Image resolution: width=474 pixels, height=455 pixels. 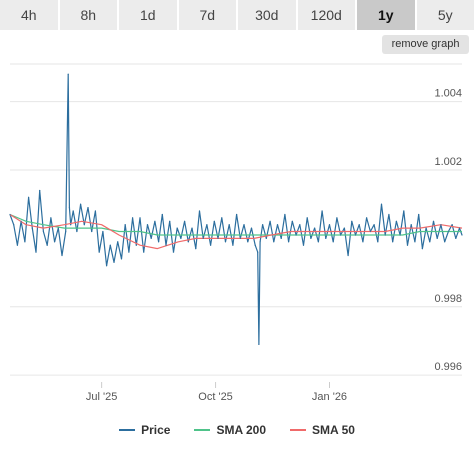 I want to click on tab-120d: 120d, so click(x=327, y=15).